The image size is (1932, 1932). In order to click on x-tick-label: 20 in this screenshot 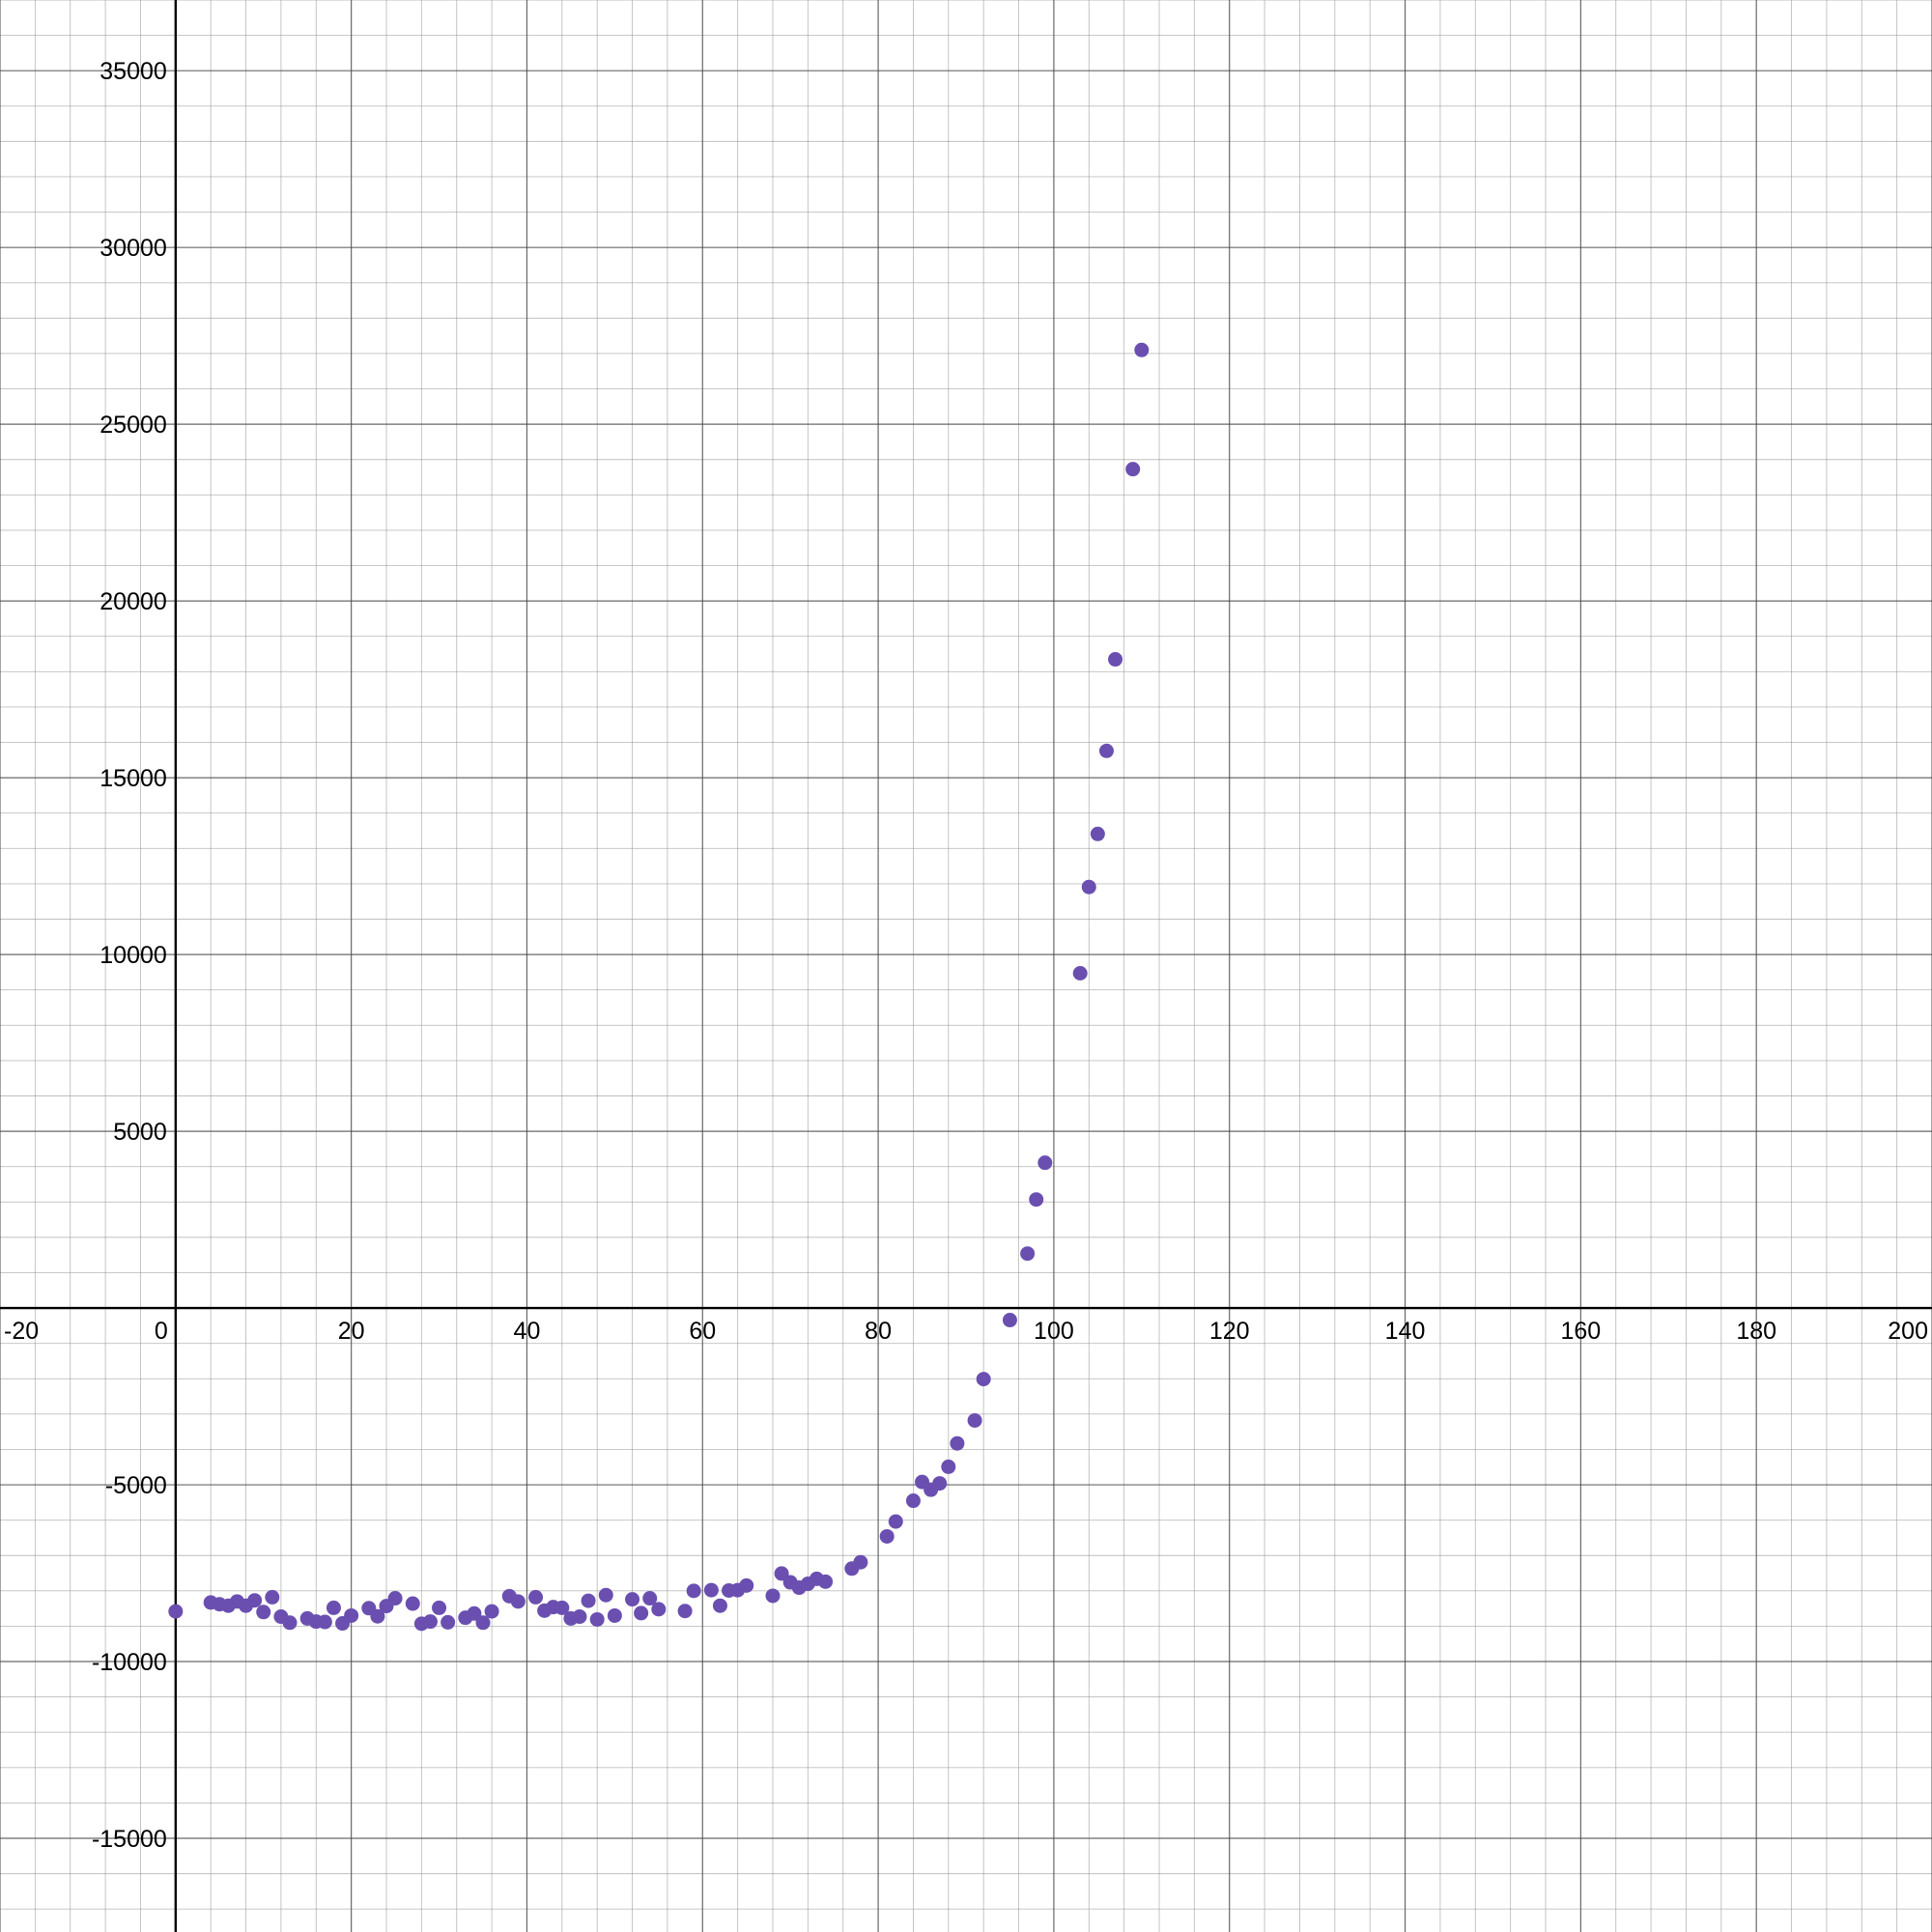, I will do `click(351, 1331)`.